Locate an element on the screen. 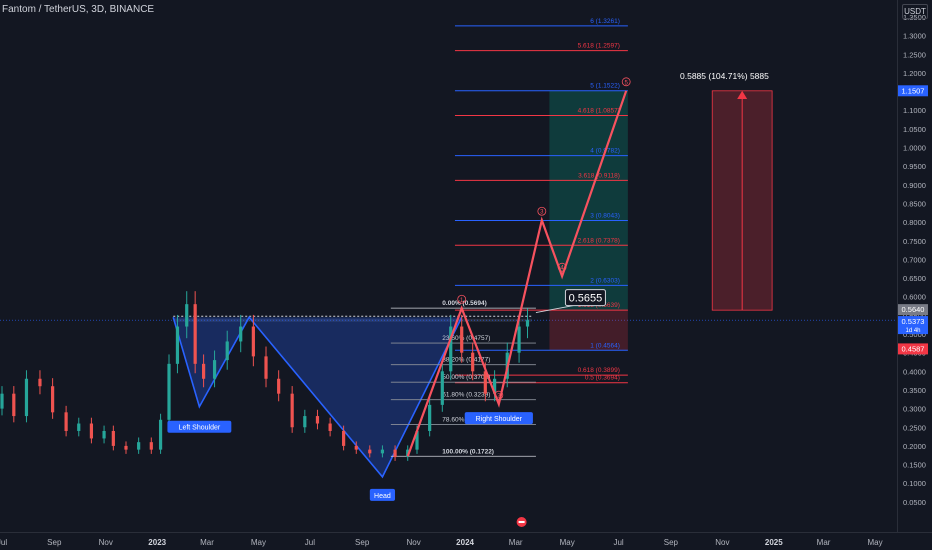  right-shoulder-tag-bg is located at coordinates (498, 418).